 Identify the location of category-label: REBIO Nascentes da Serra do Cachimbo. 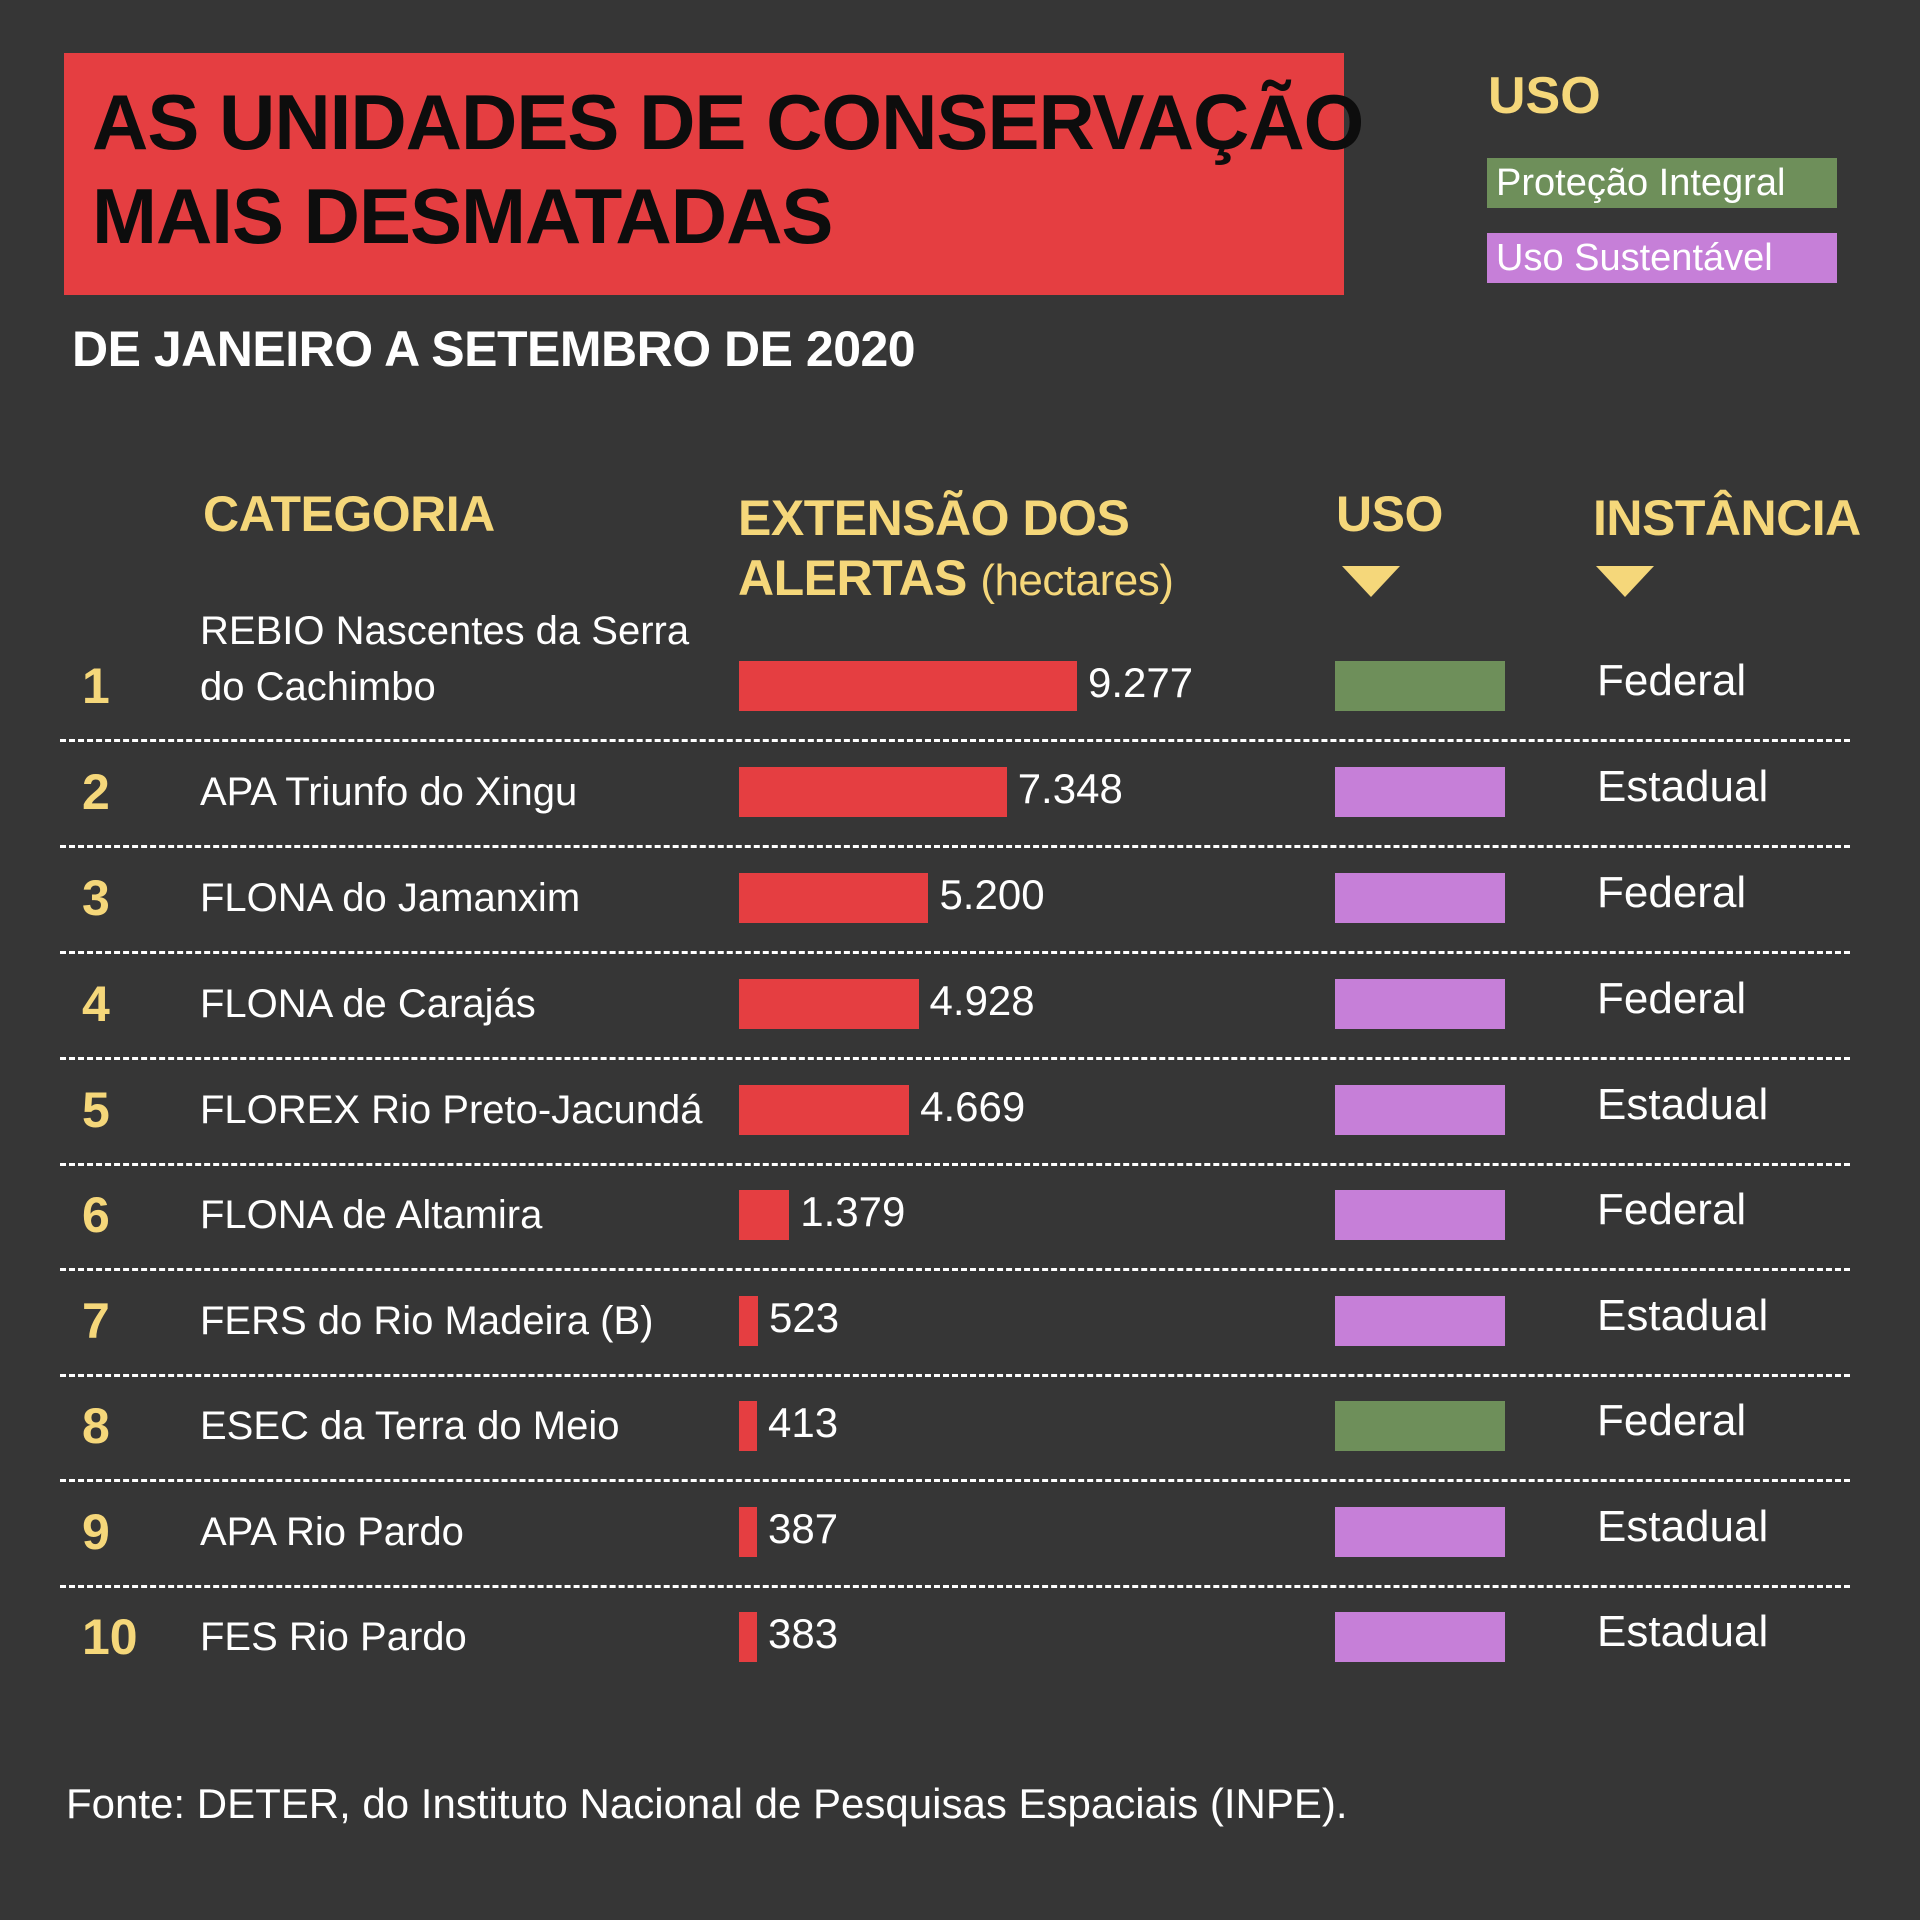
(445, 659).